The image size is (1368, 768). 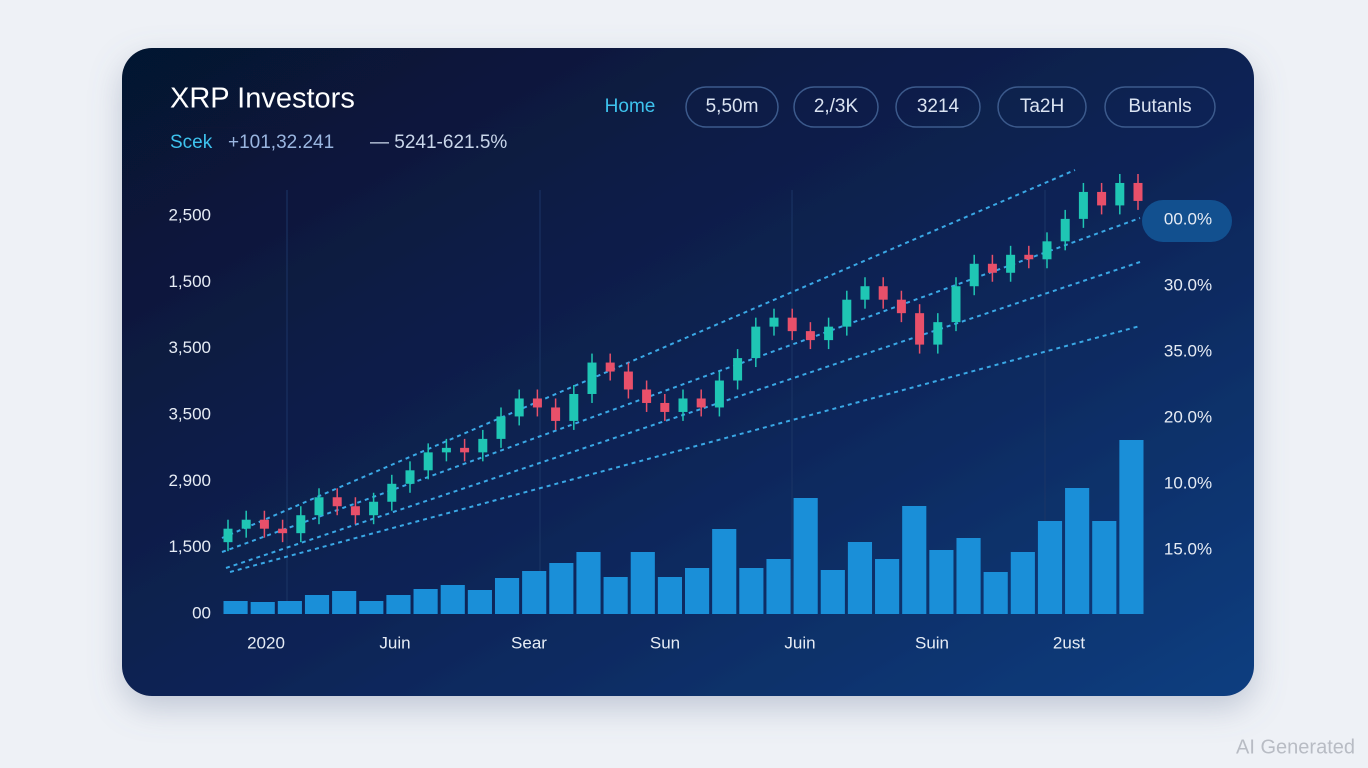 I want to click on change: — 5241-621.5%, so click(x=438, y=142).